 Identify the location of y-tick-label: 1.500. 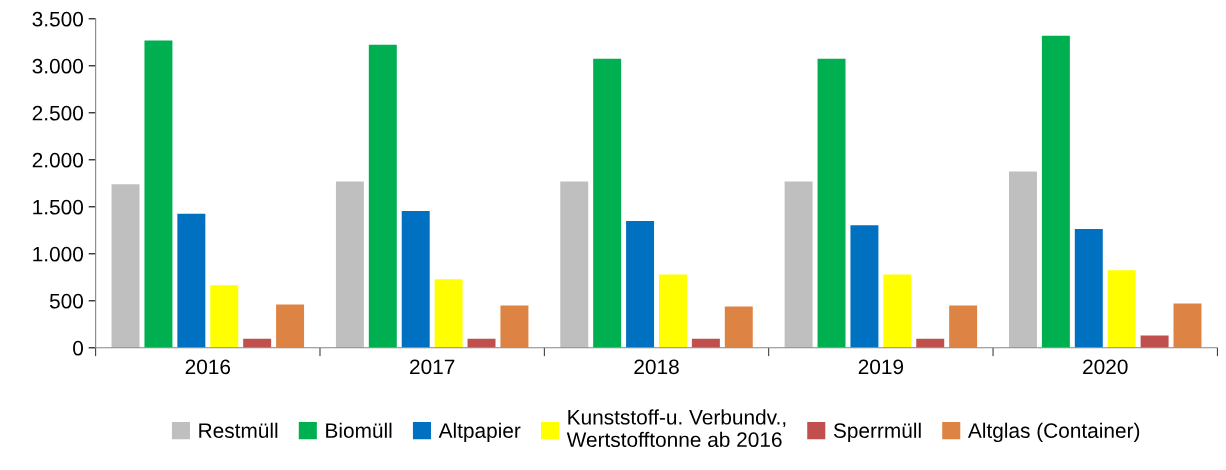
(58, 207).